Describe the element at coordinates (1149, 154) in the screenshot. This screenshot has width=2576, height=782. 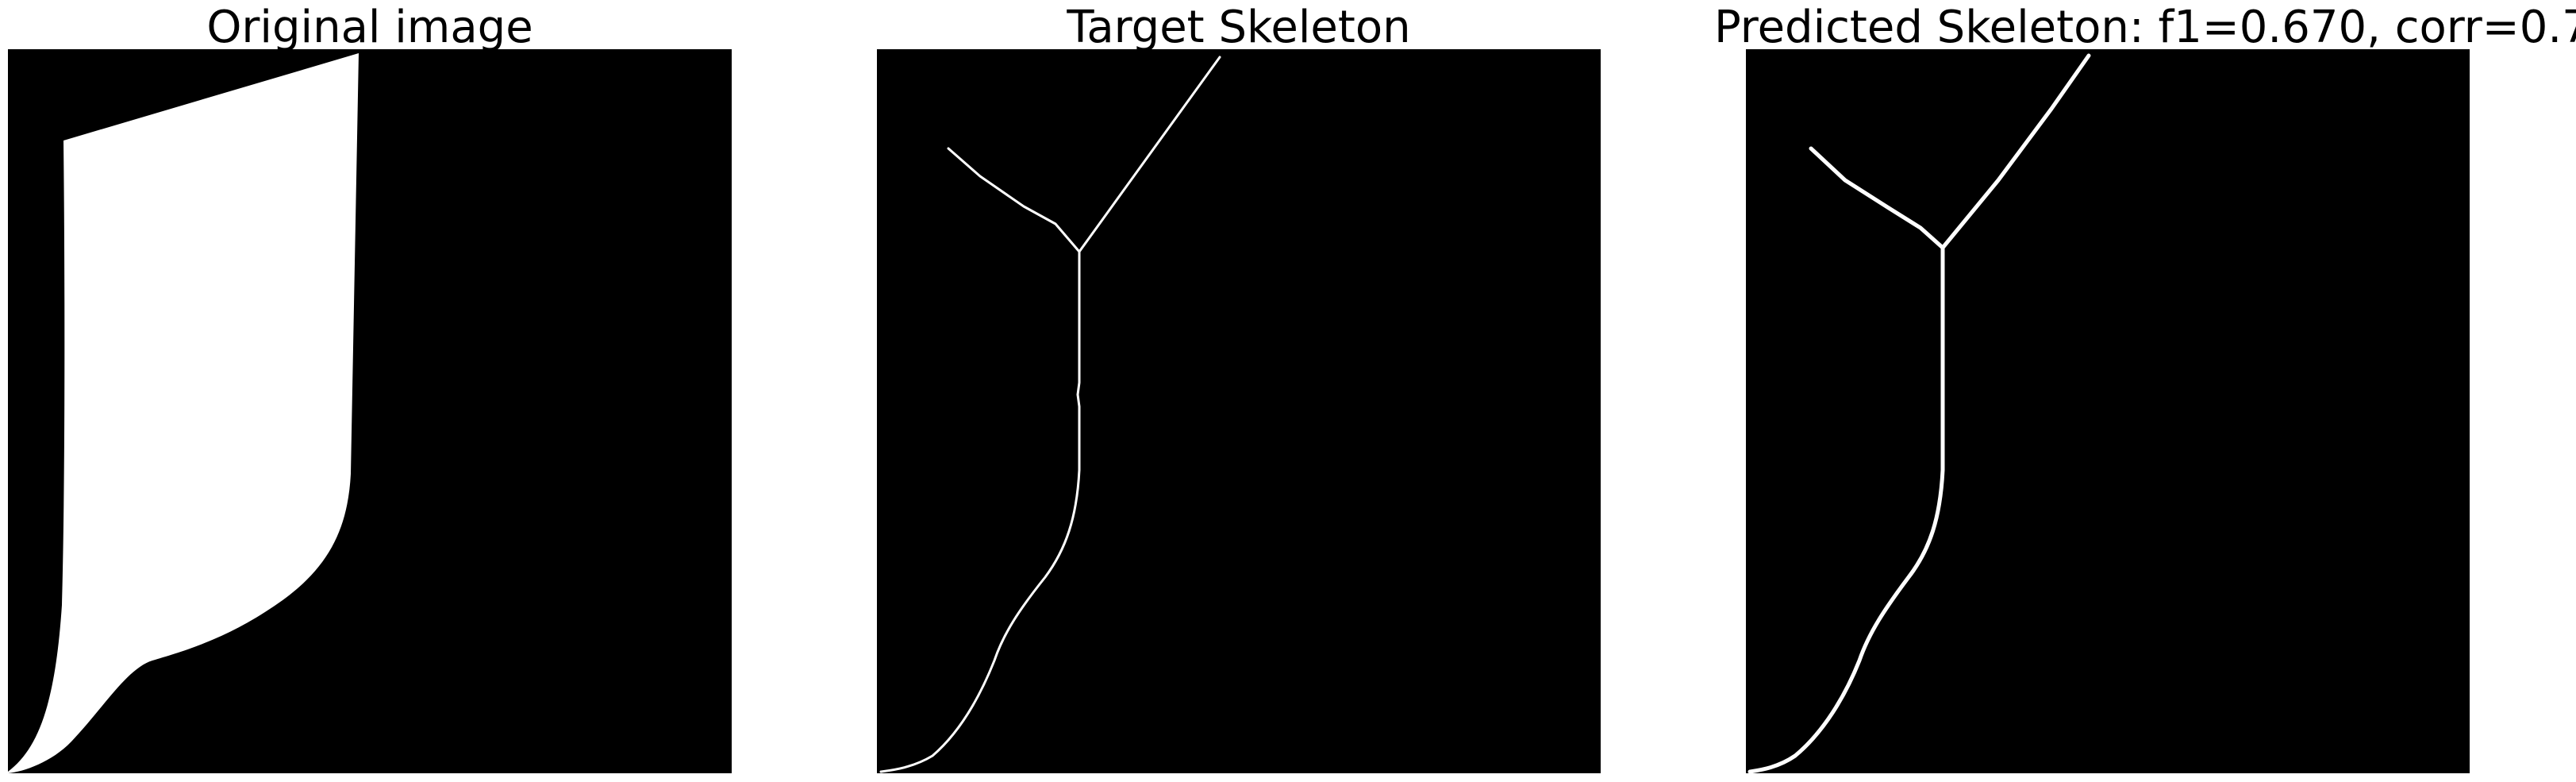
I see `target-skeleton-upper-right-branch` at that location.